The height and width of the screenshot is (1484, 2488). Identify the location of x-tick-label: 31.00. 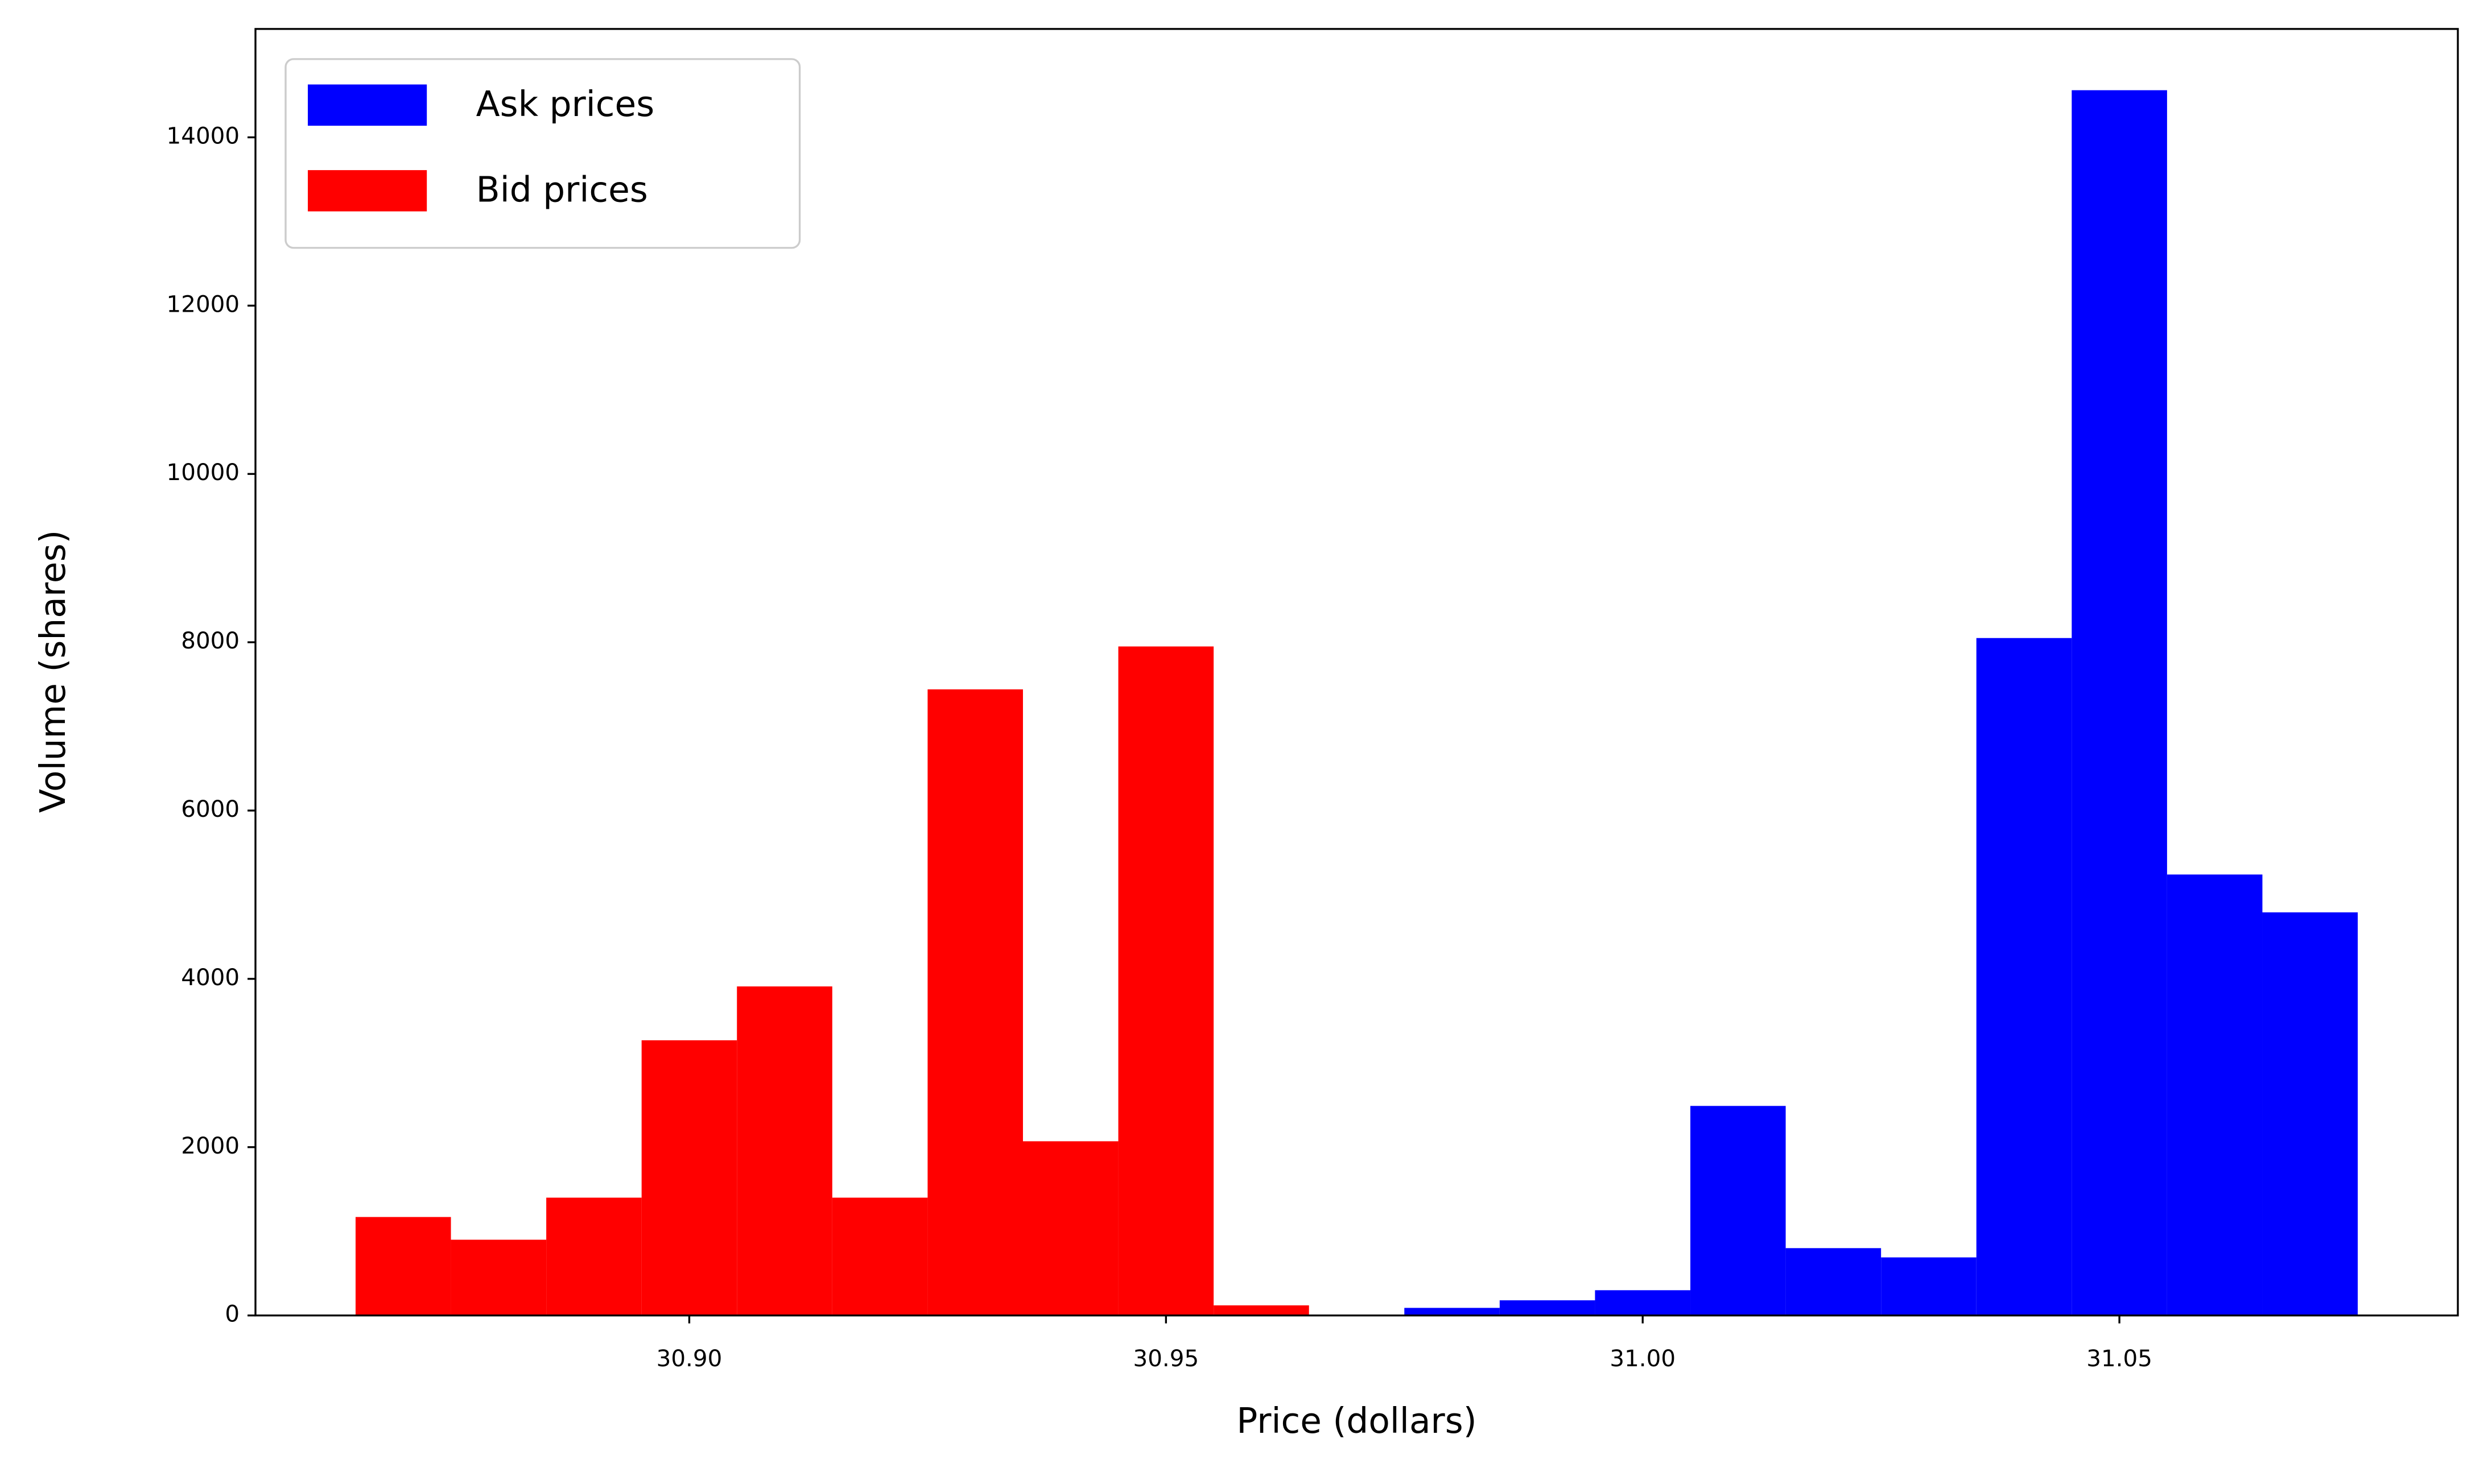
(1643, 1358).